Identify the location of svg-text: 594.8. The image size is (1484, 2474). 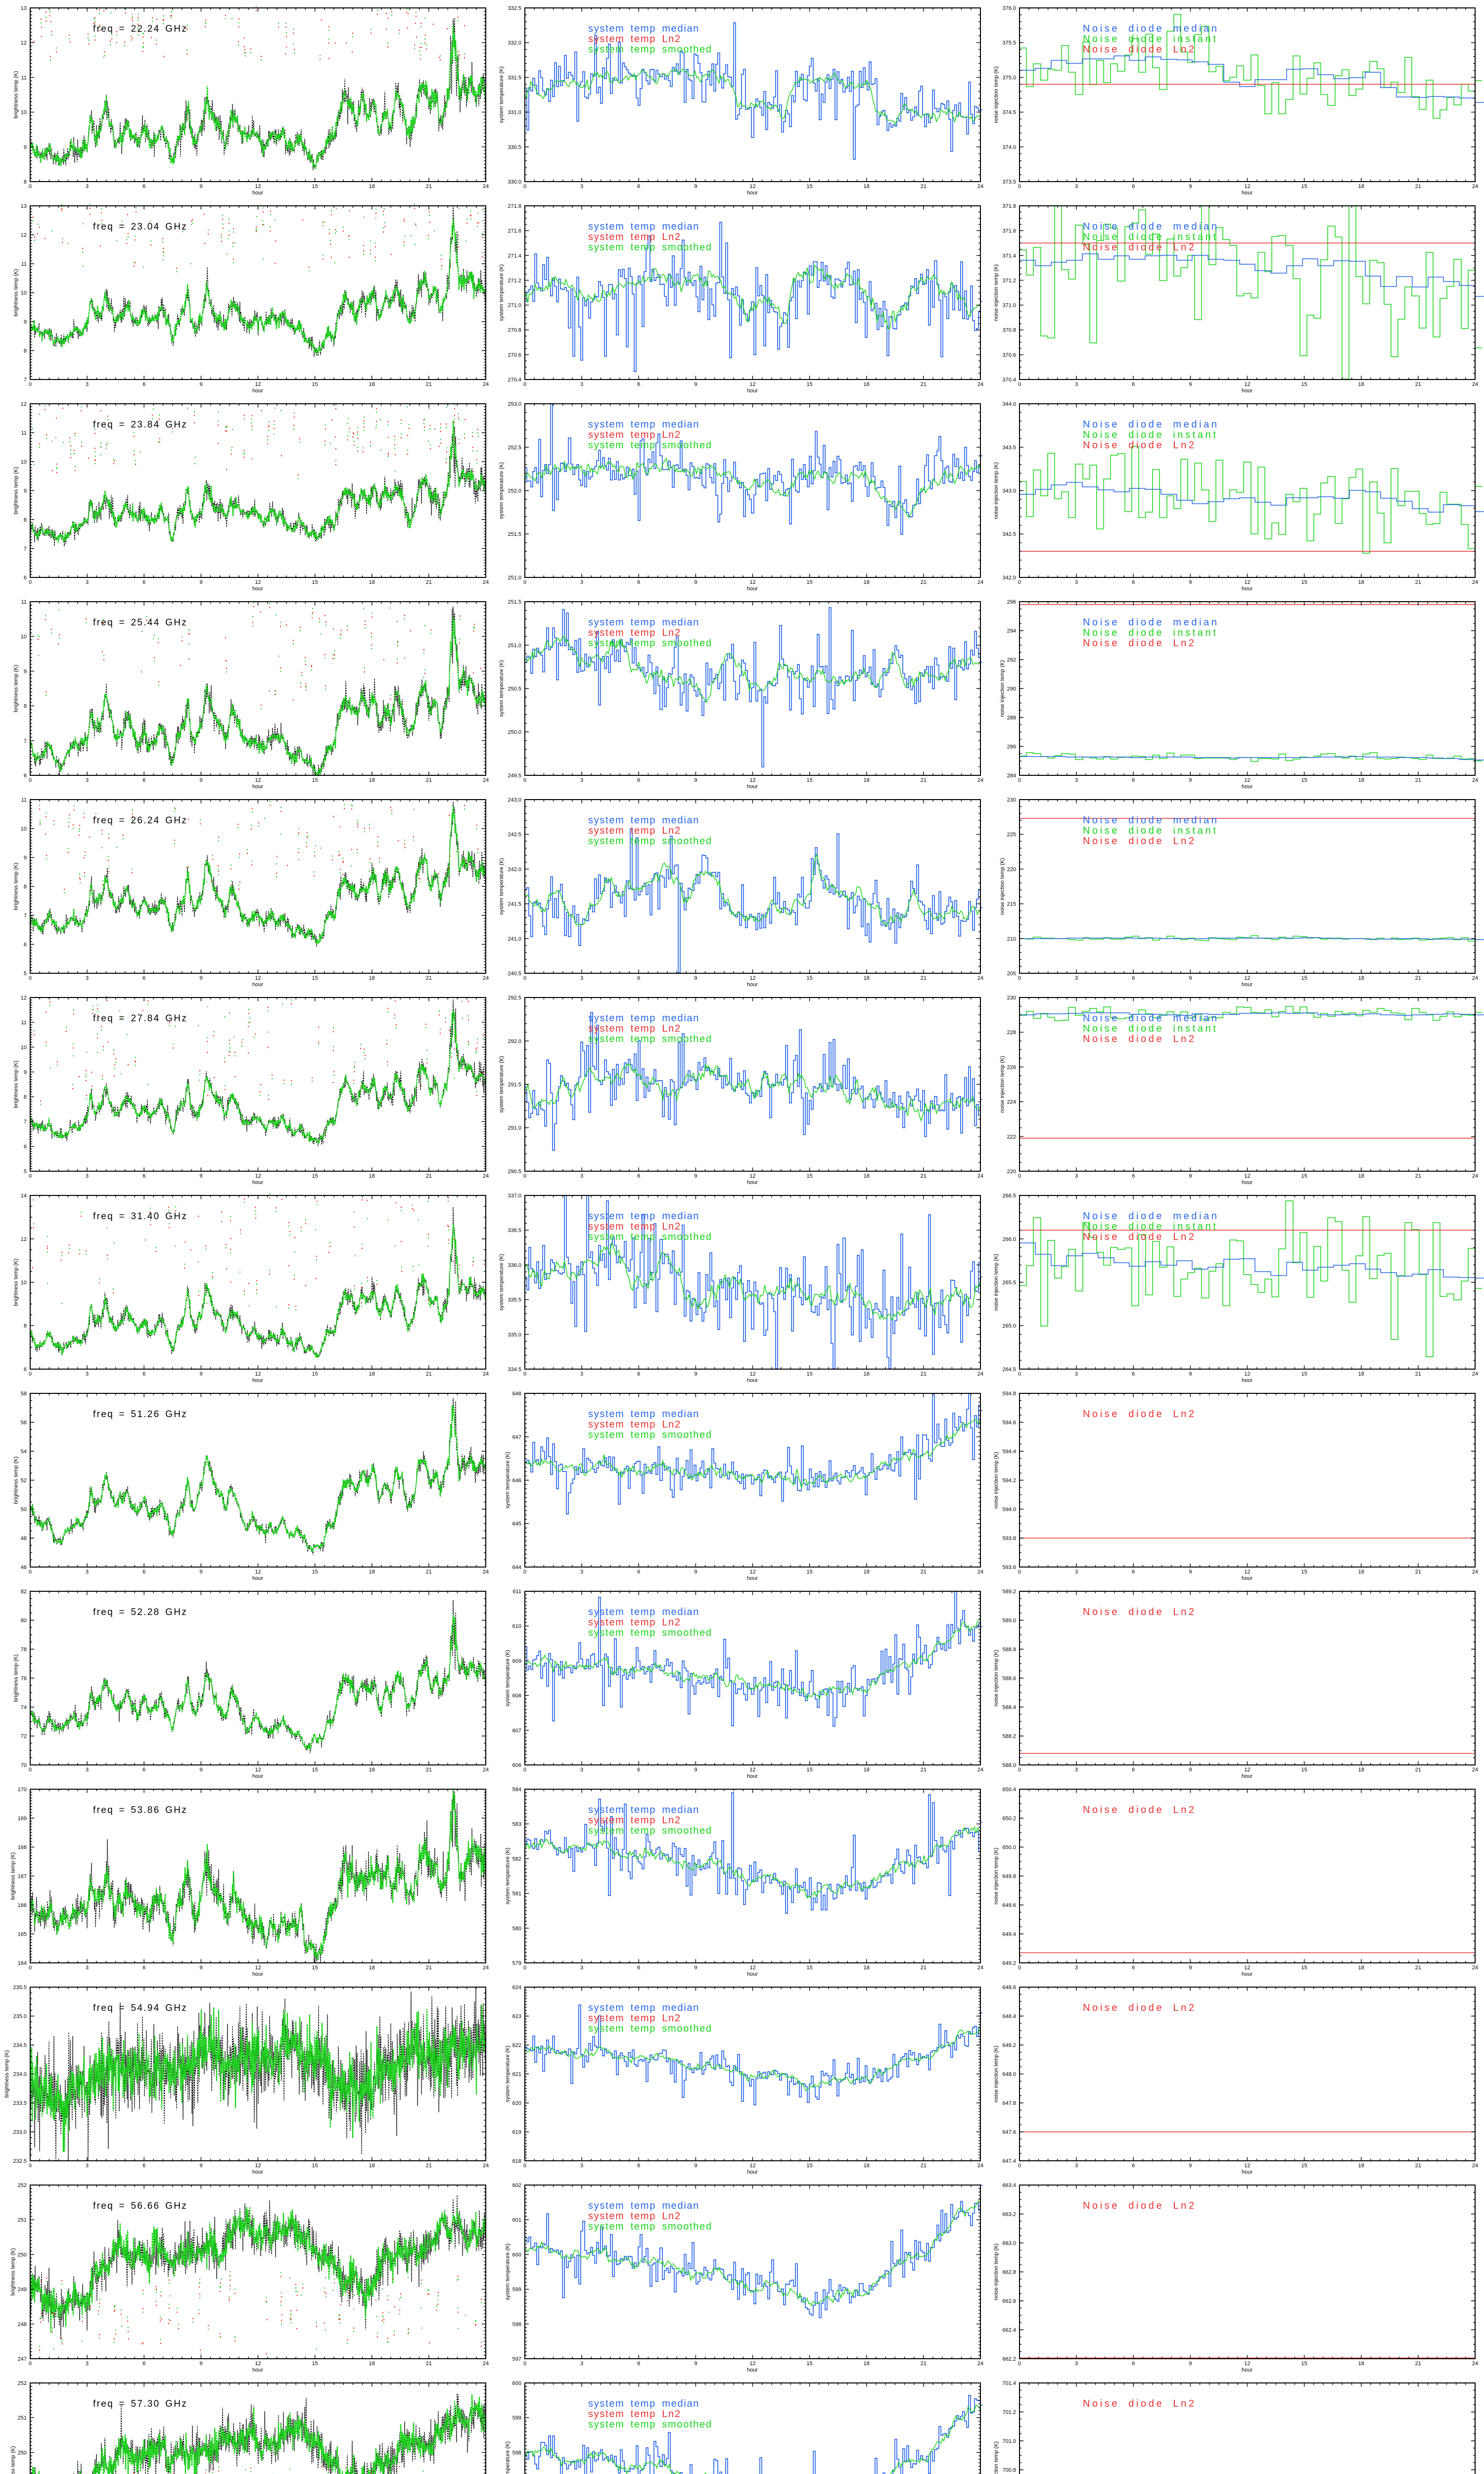
(1009, 1394).